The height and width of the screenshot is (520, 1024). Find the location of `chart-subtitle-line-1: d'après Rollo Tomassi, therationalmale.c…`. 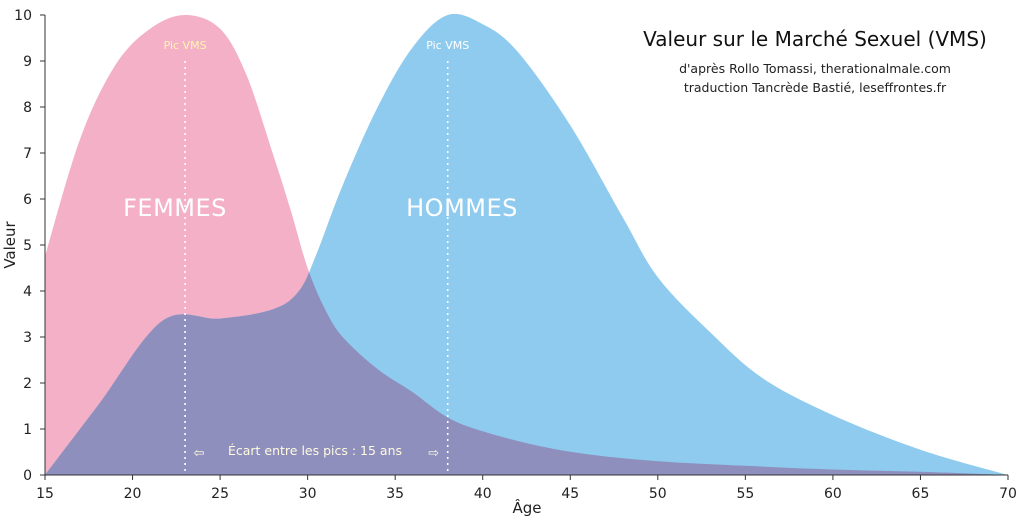

chart-subtitle-line-1: d'après Rollo Tomassi, therationalmale.c… is located at coordinates (815, 68).